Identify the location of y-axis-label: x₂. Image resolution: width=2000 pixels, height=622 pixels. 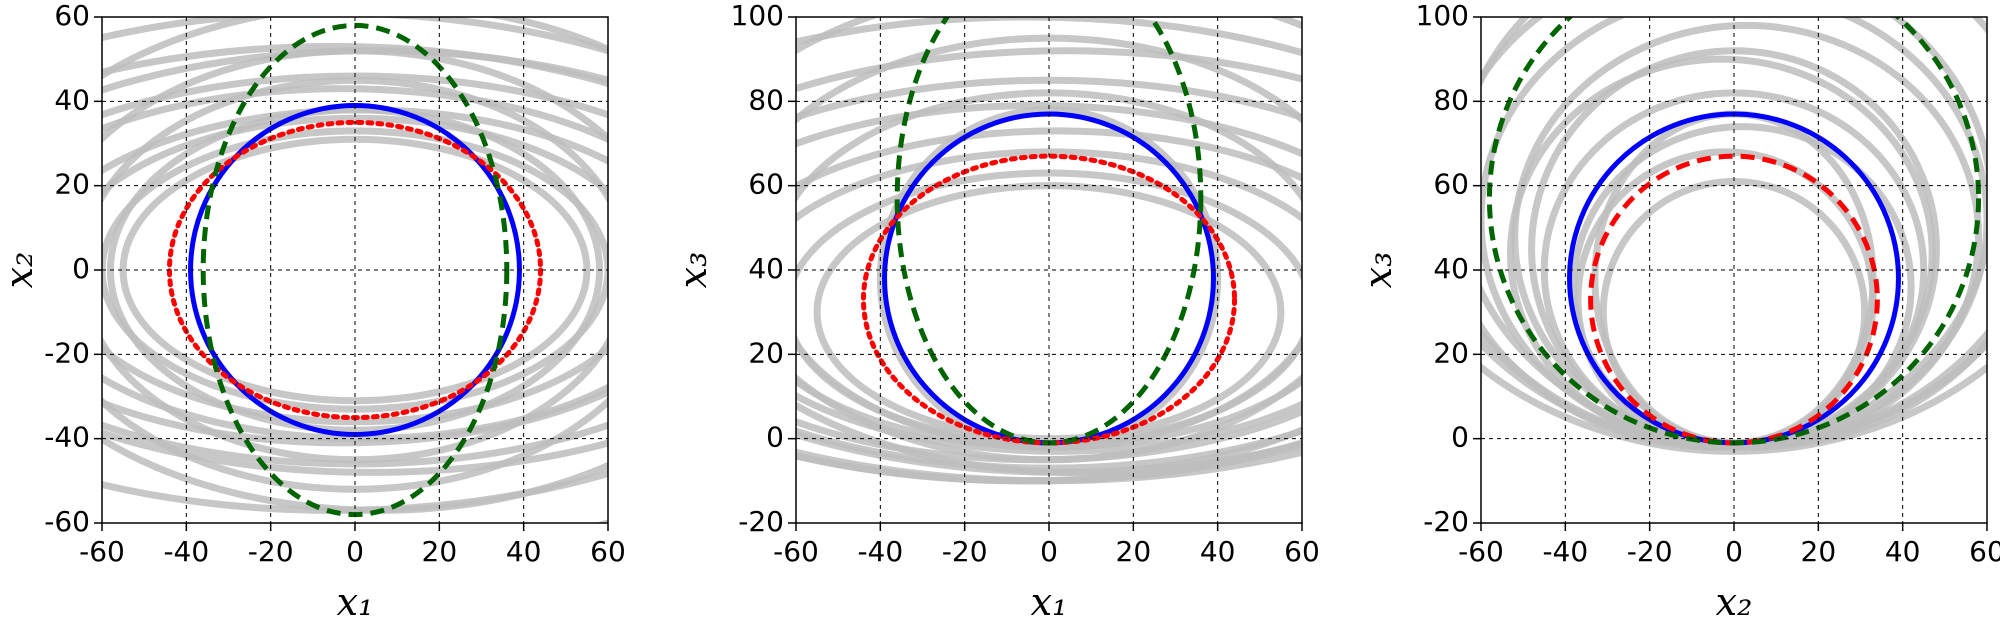
(20, 270).